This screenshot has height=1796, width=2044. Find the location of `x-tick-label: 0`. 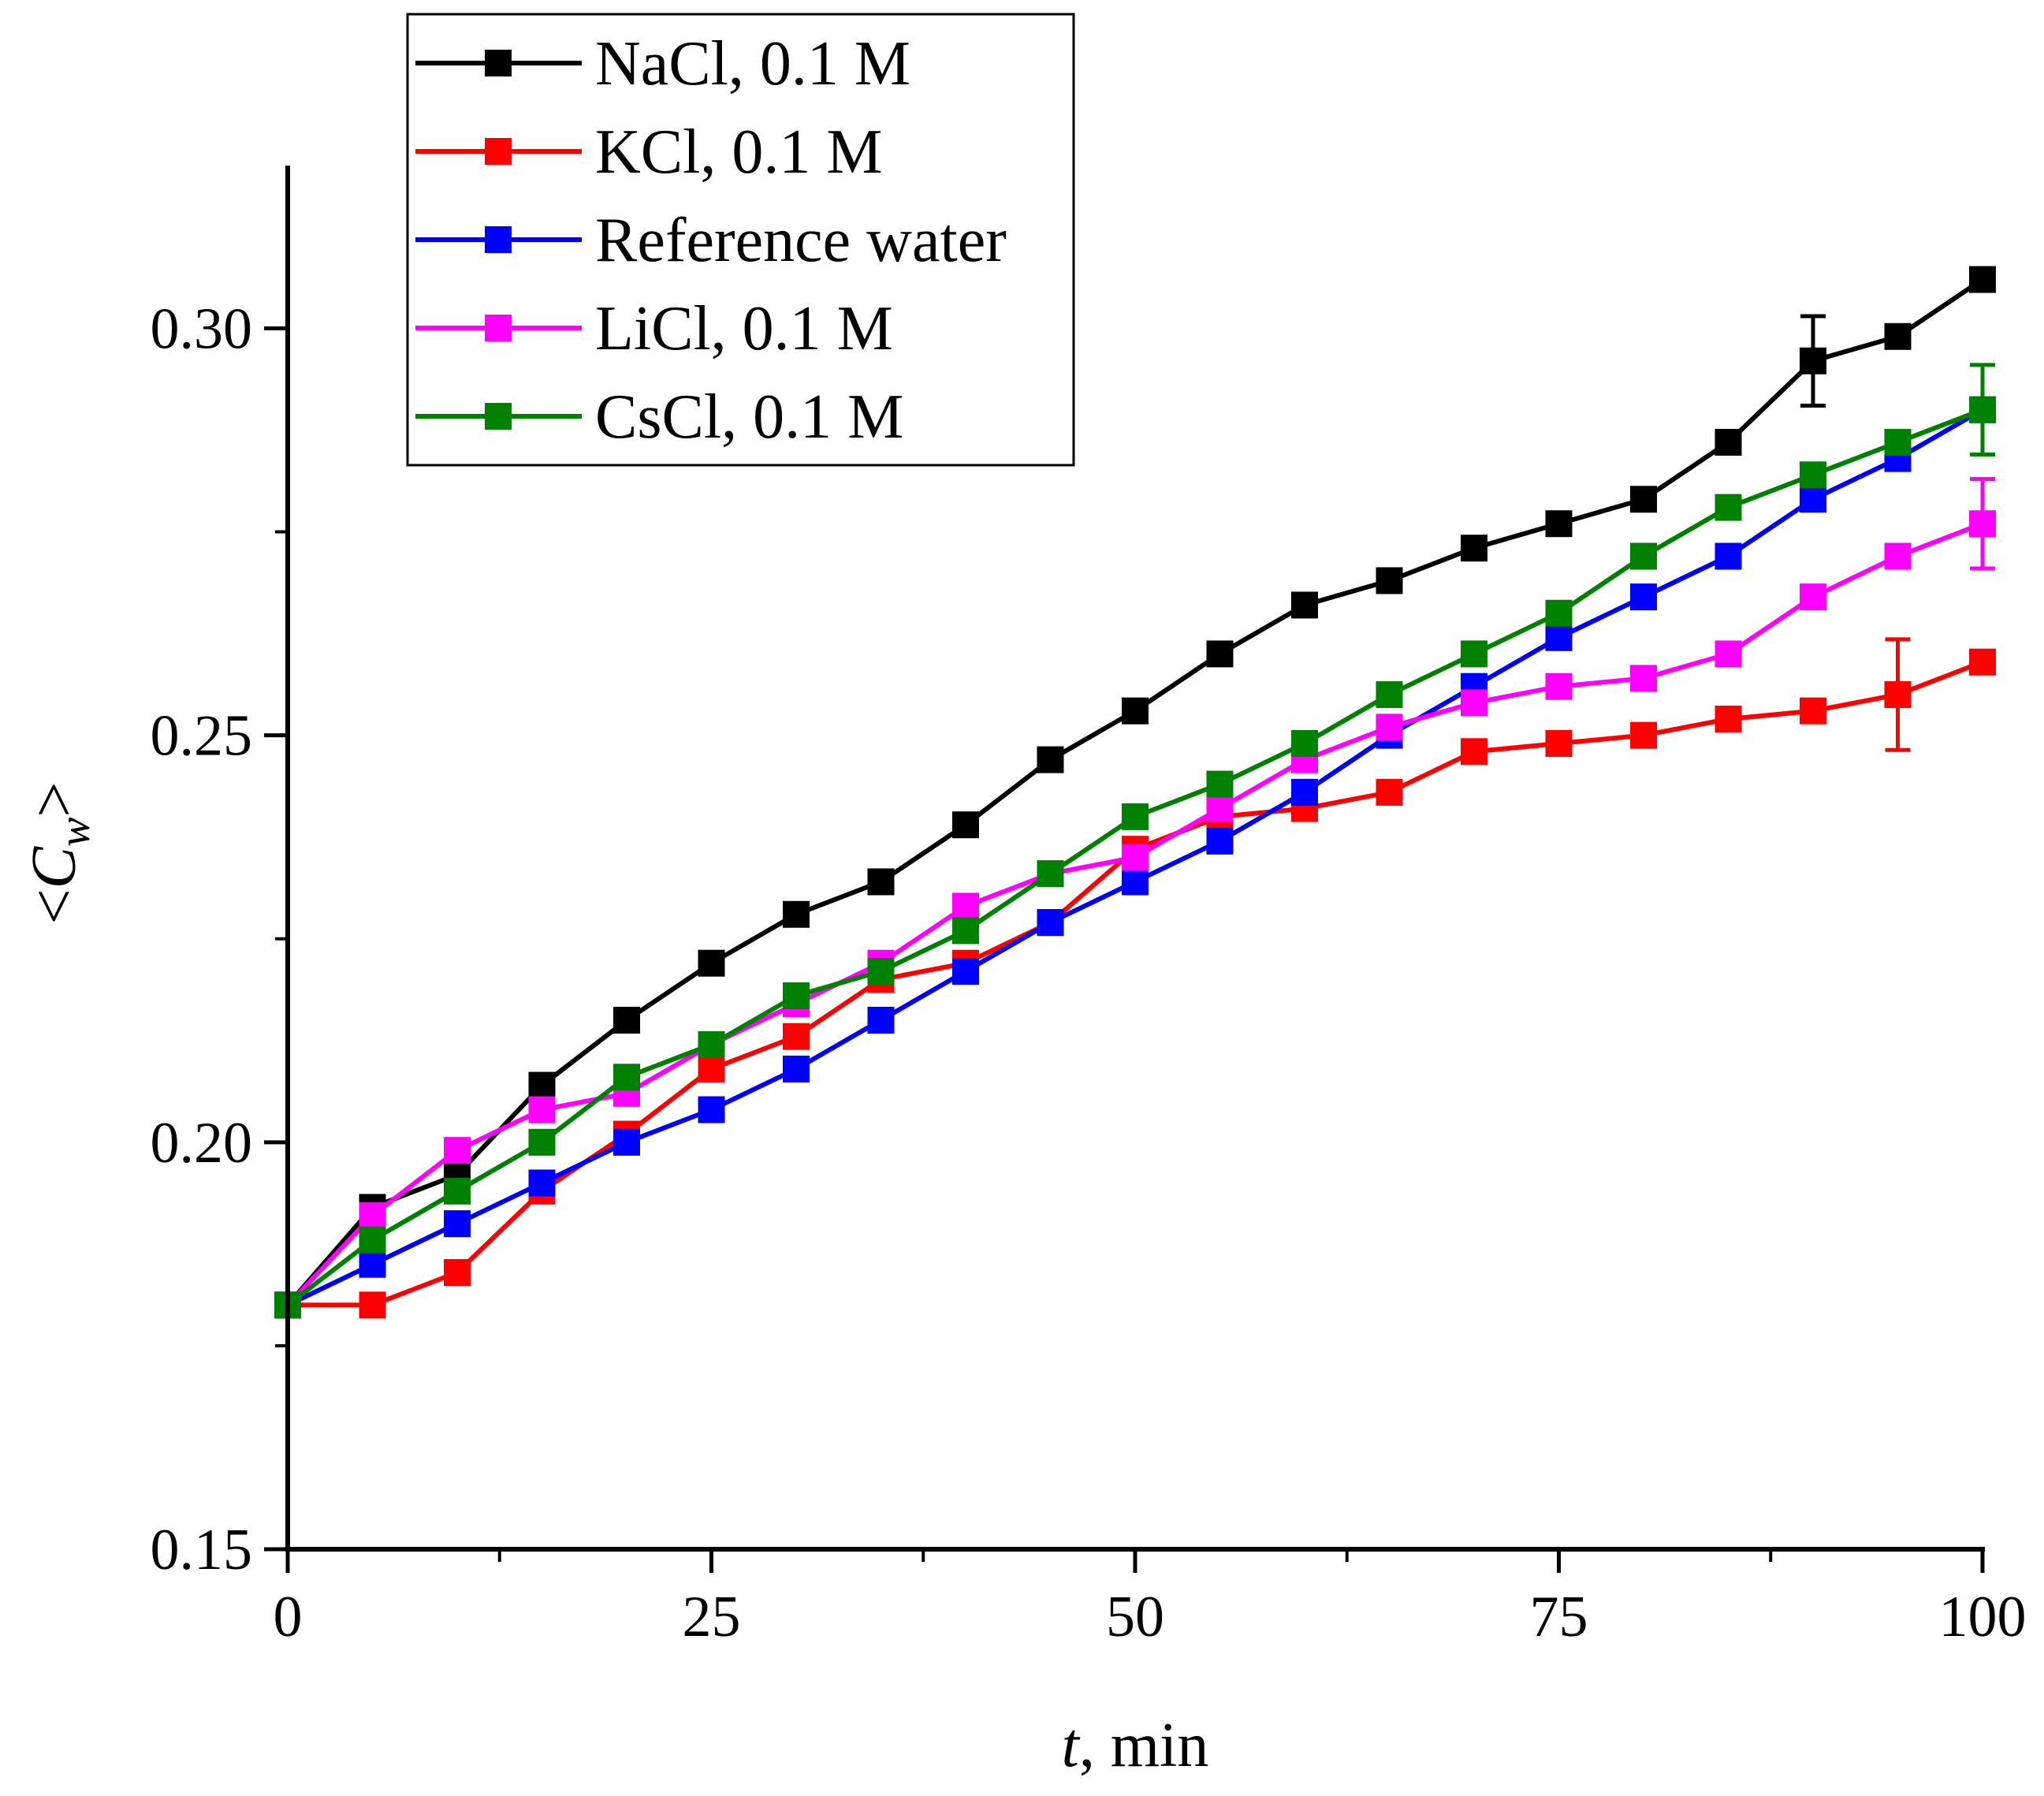

x-tick-label: 0 is located at coordinates (288, 1617).